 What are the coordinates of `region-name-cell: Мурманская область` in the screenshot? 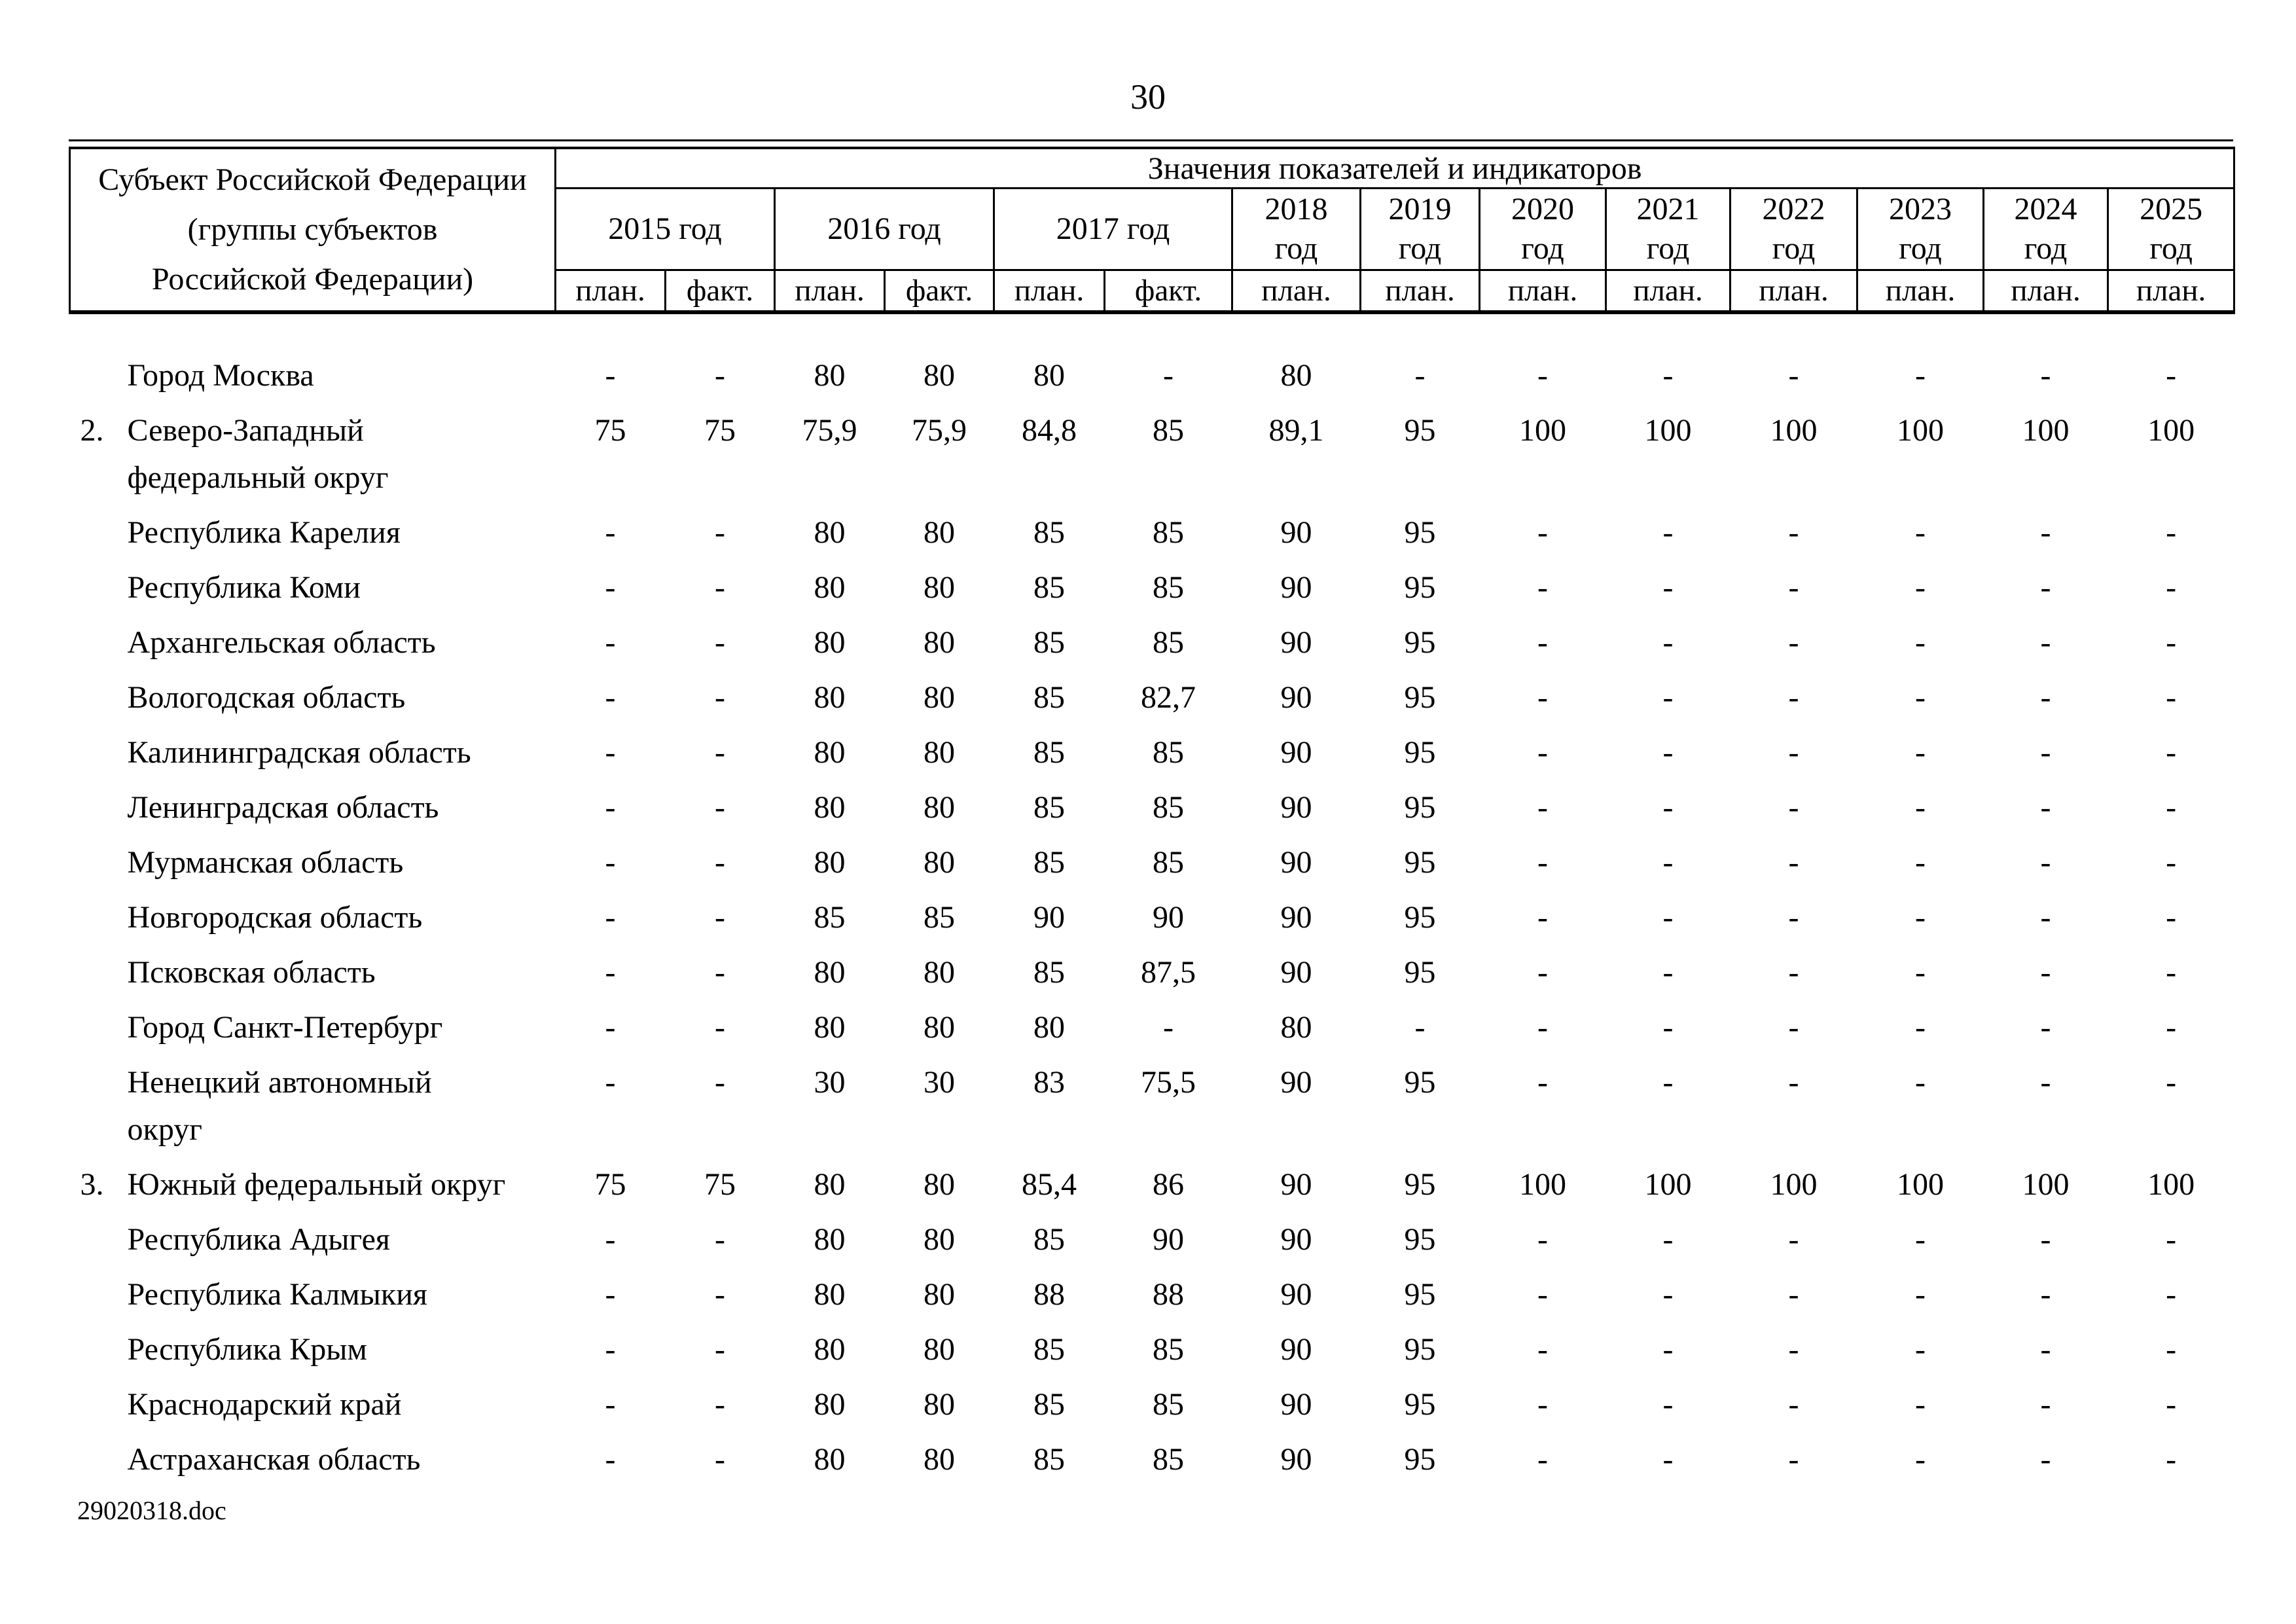 It's located at (265, 862).